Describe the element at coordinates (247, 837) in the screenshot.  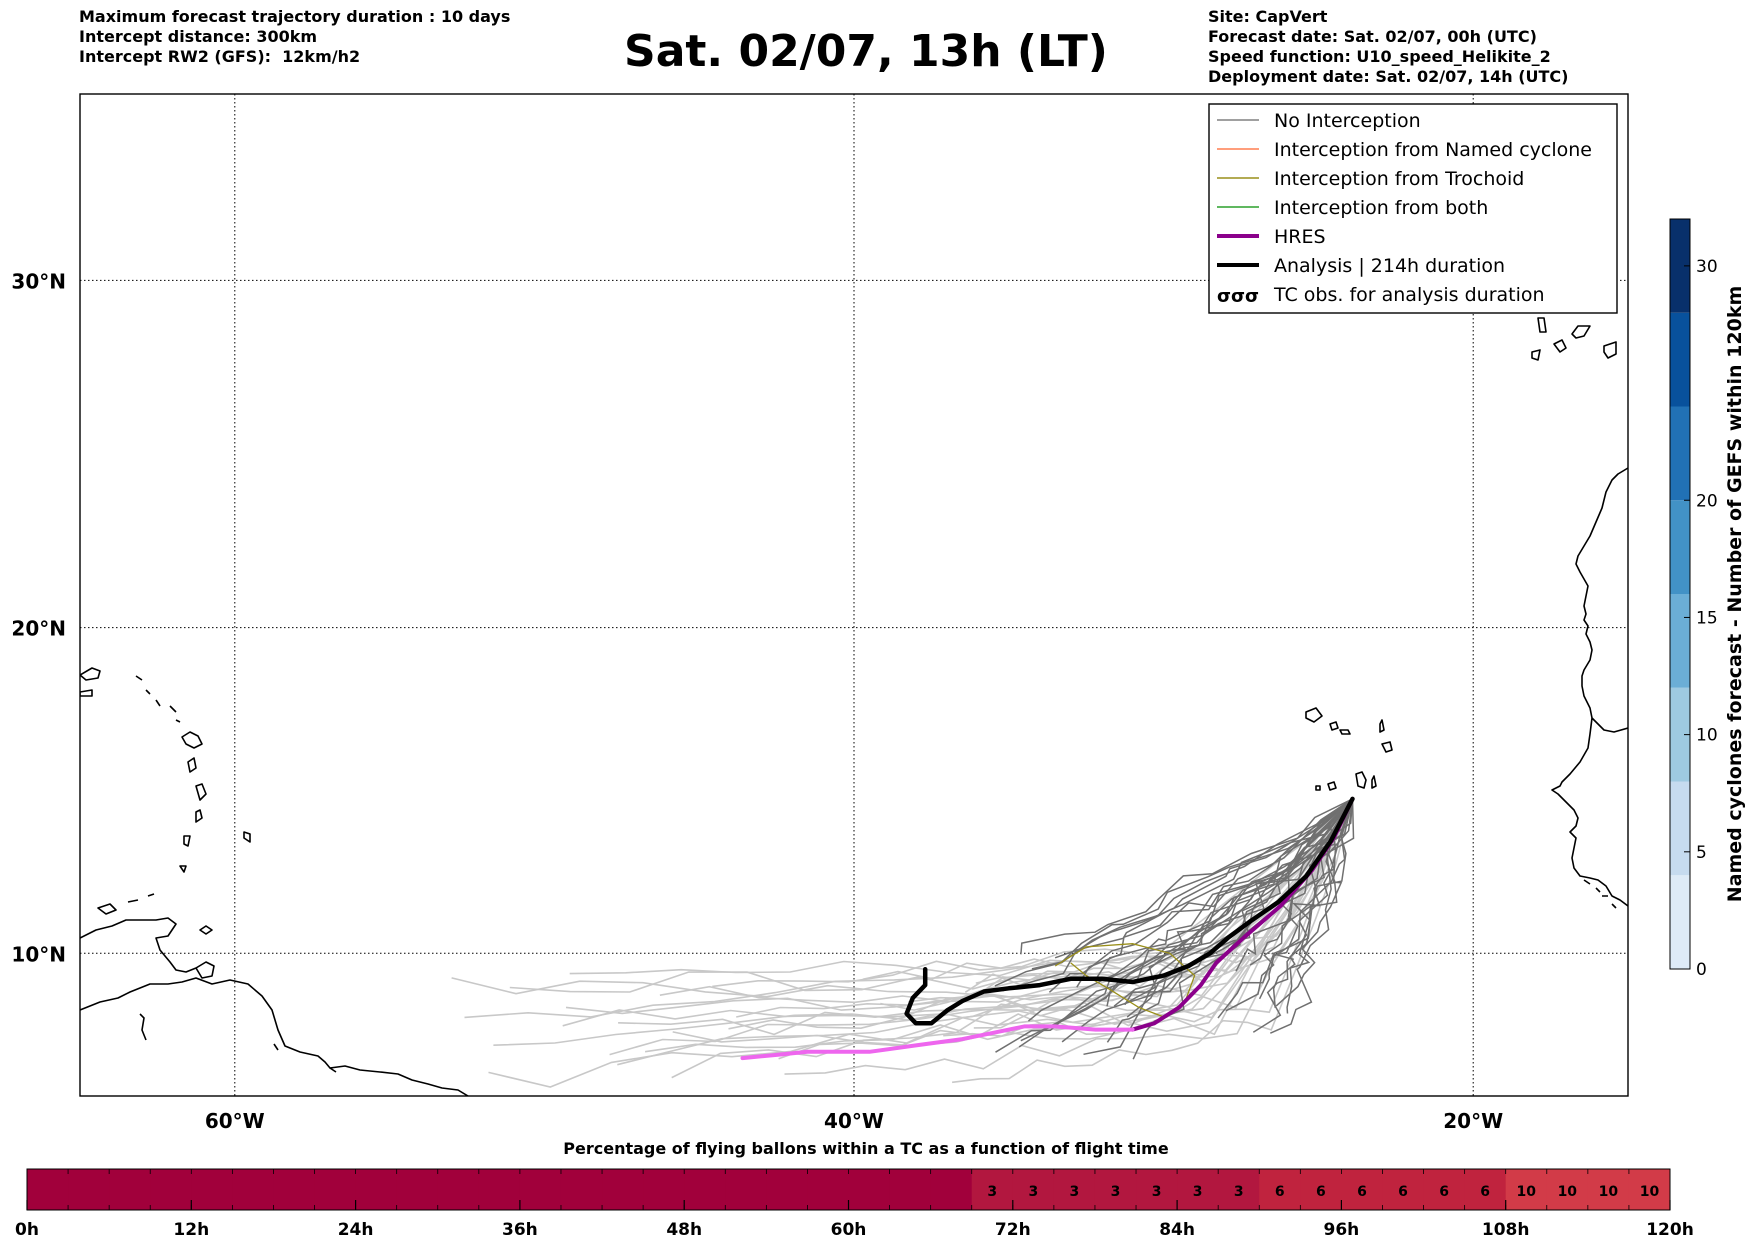
I see `coastline-barbados` at that location.